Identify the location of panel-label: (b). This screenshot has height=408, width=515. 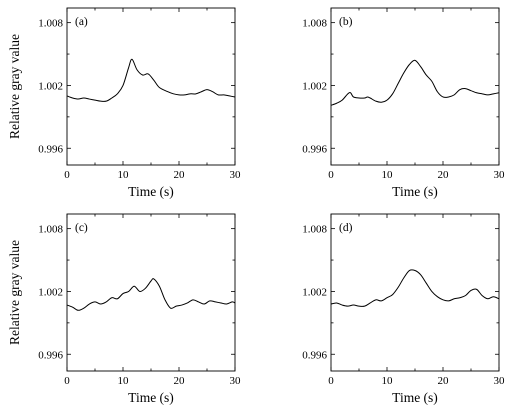
(346, 22).